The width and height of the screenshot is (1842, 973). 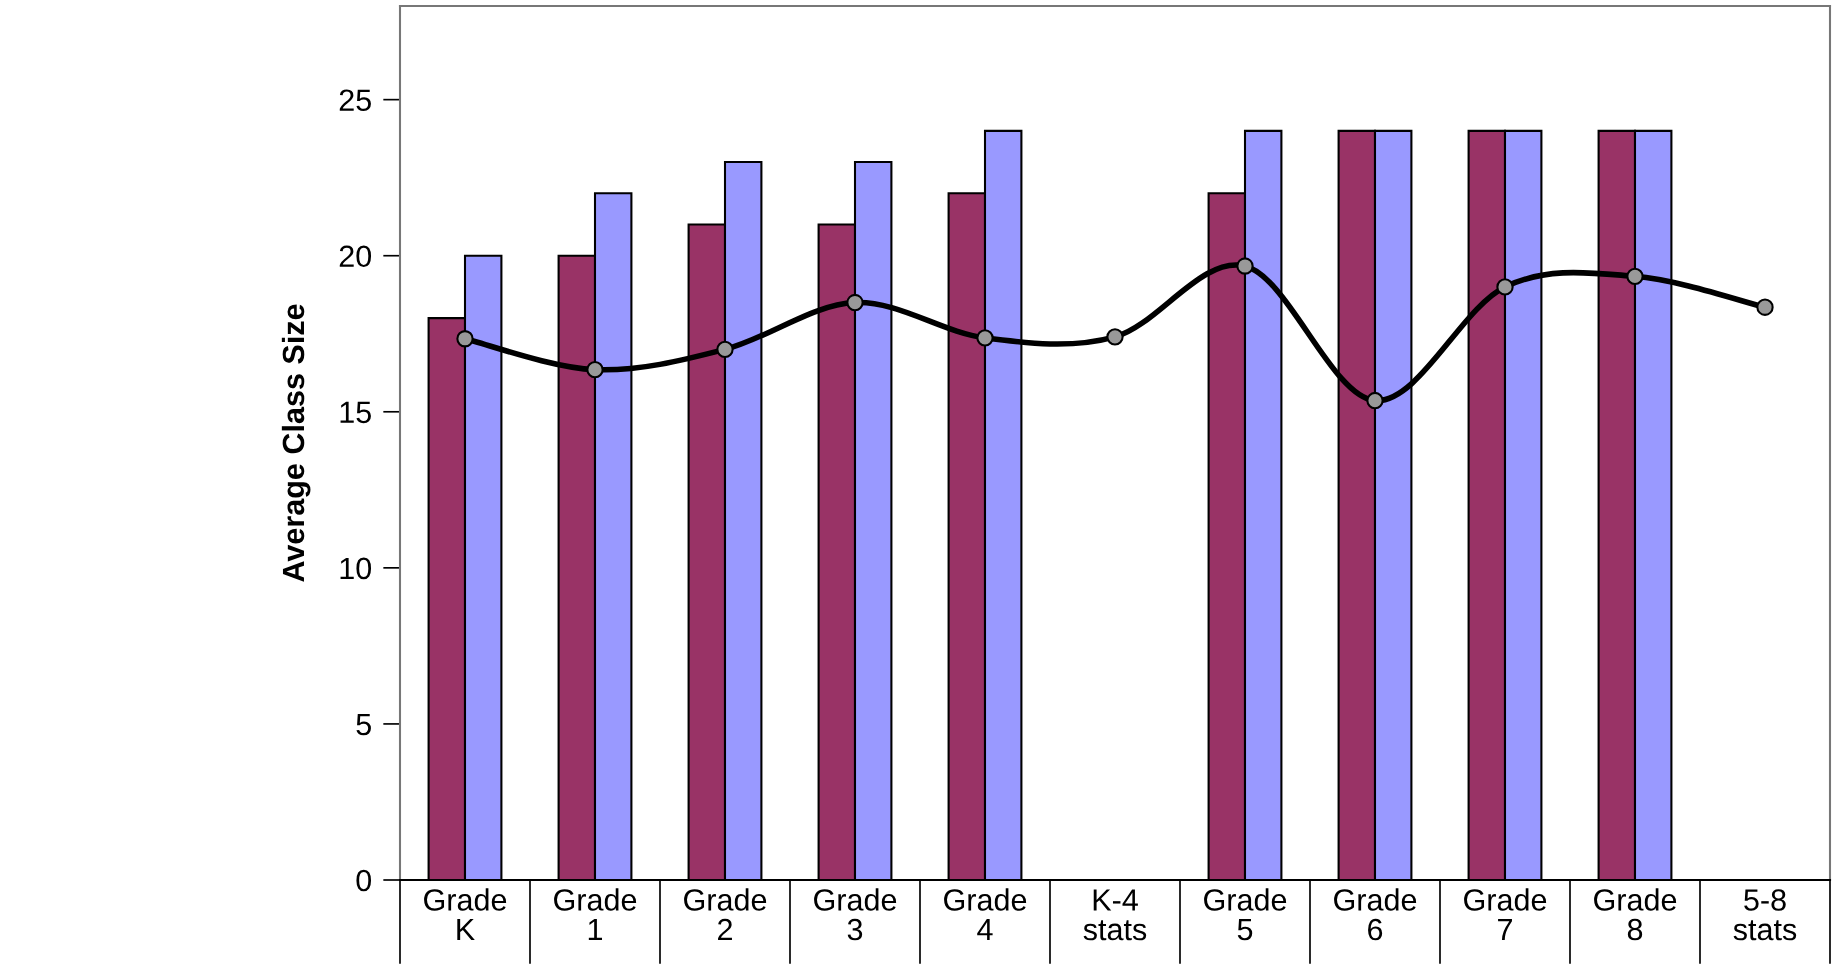 I want to click on x-tick-label: Grade 2, so click(x=725, y=914).